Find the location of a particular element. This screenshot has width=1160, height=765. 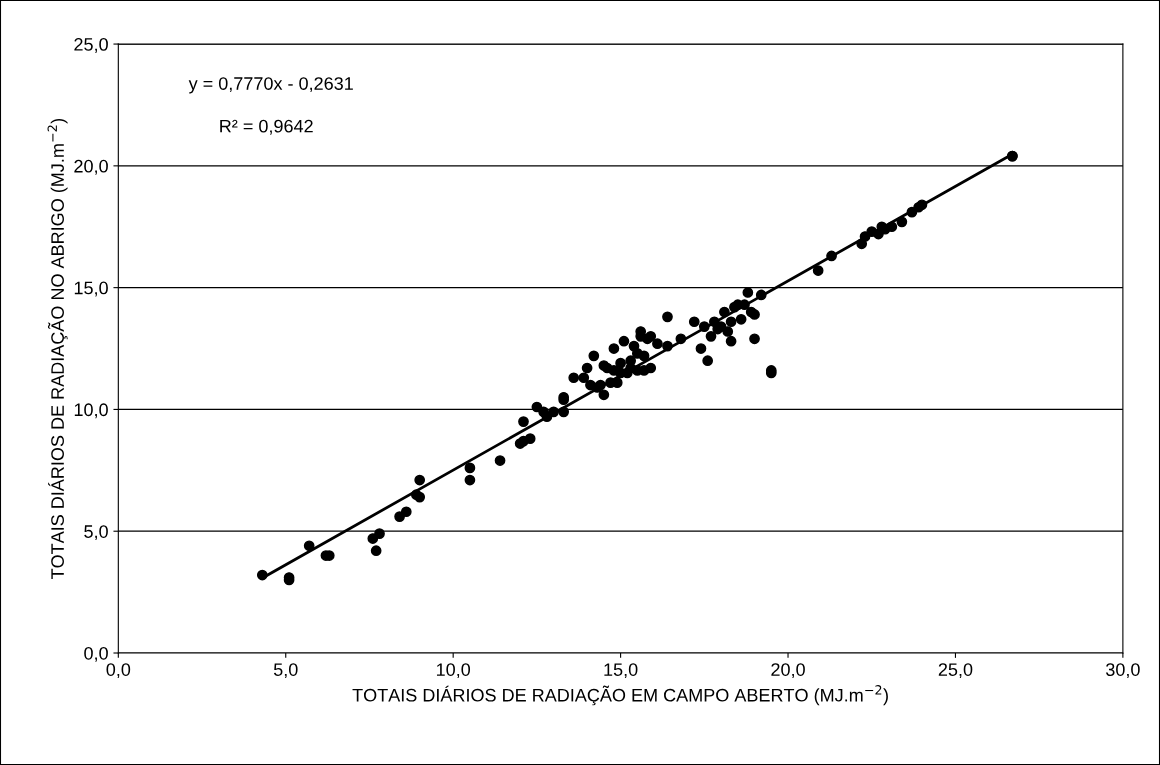

x-axis-title: TOTAIS DIÁRIOS DE RADIAÇÃO EM CAMPO ABERTO (MJ.m$^{−2}$) is located at coordinates (620, 695).